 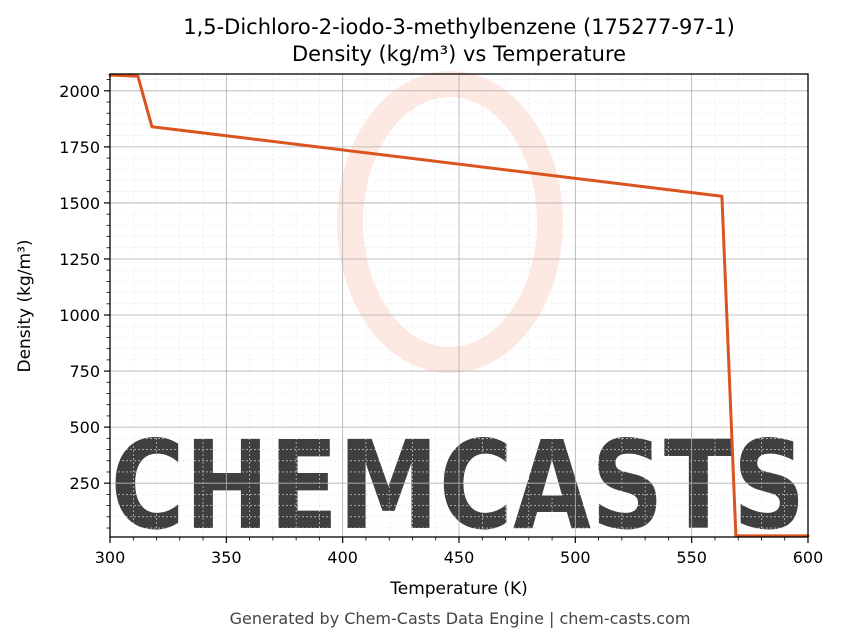 I want to click on y-tick-label: 750, so click(x=84, y=371).